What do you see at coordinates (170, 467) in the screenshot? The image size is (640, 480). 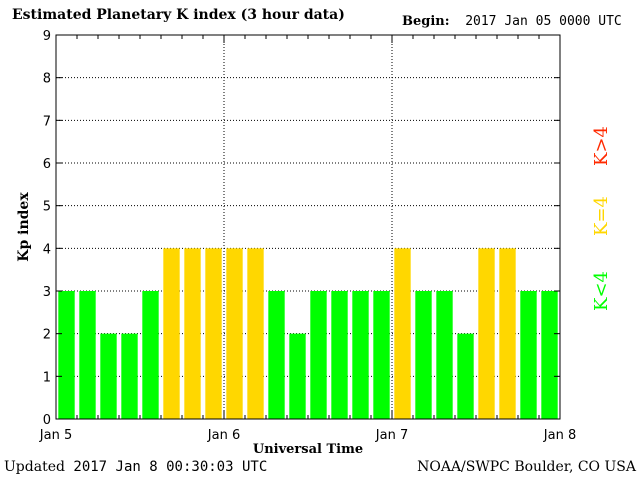 I see `updated-value: 2017 Jan 8 00:30:03 UTC` at bounding box center [170, 467].